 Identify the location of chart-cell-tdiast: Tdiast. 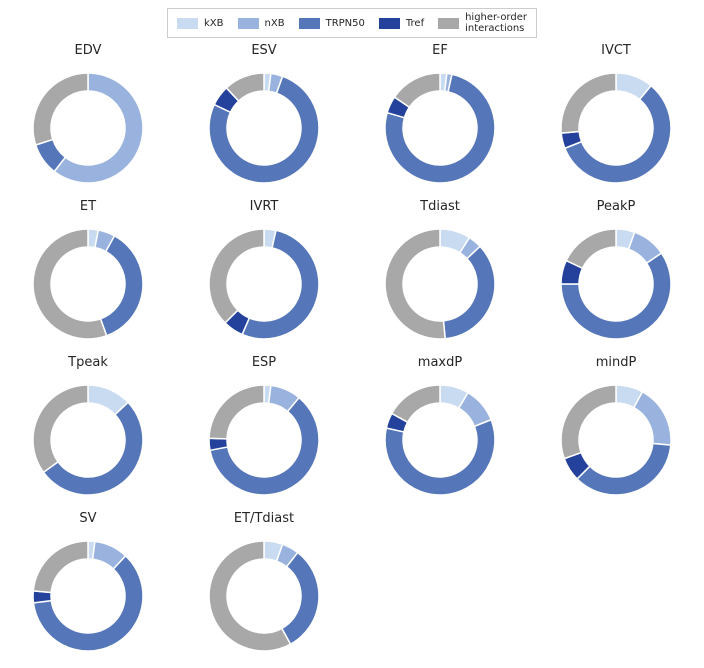
(440, 272).